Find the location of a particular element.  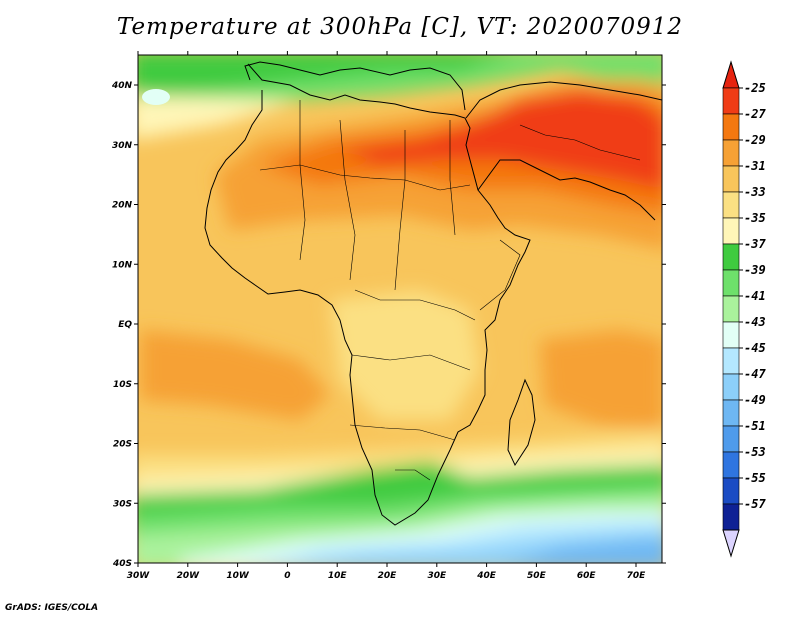

colorbar-label: -43 is located at coordinates (755, 322).